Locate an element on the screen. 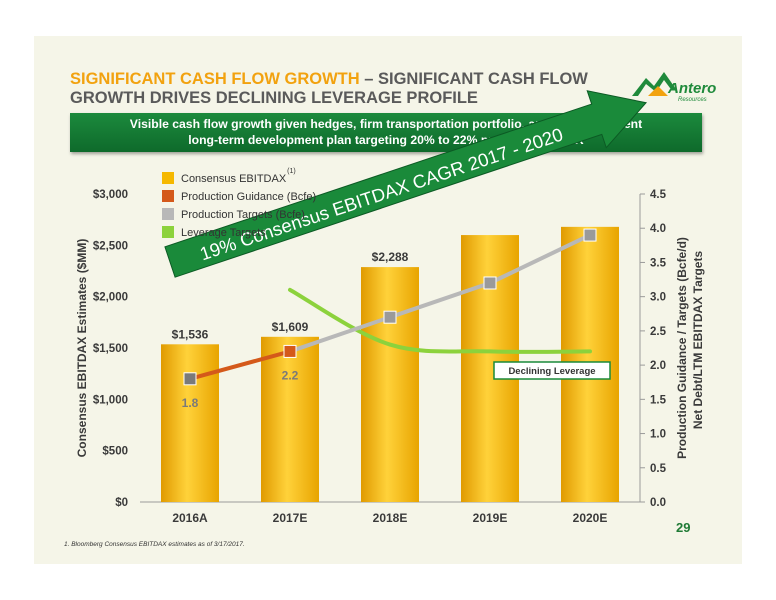 The image size is (776, 600). y-tick-right-label: 1.5 is located at coordinates (658, 400).